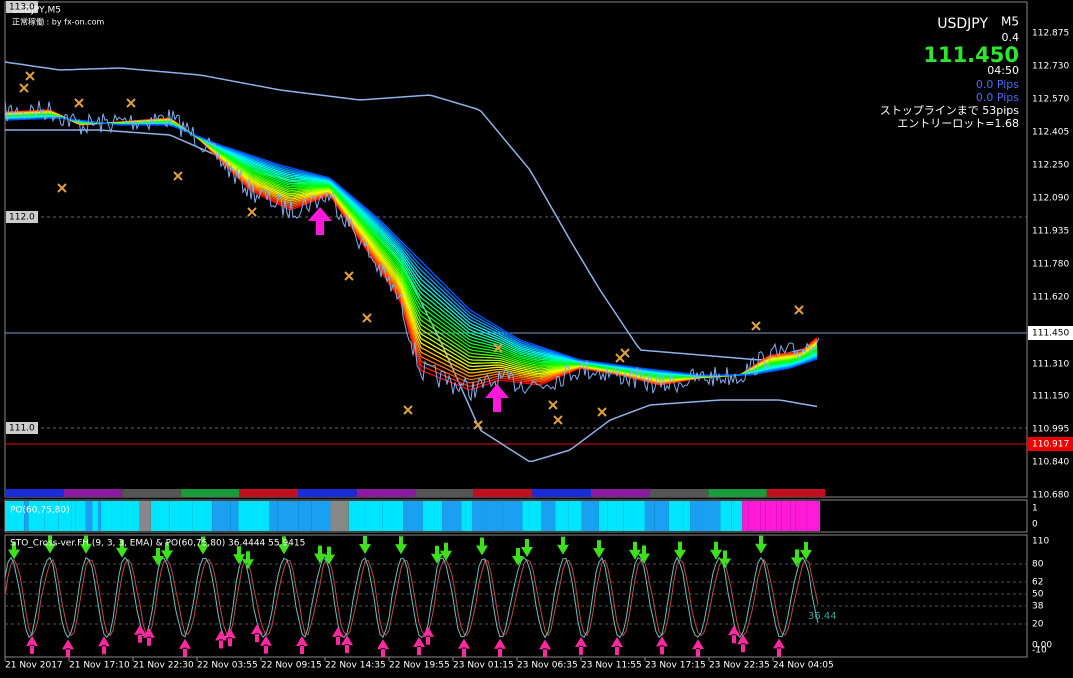  What do you see at coordinates (34, 666) in the screenshot?
I see `time-axis-label: 21 Nov 2017` at bounding box center [34, 666].